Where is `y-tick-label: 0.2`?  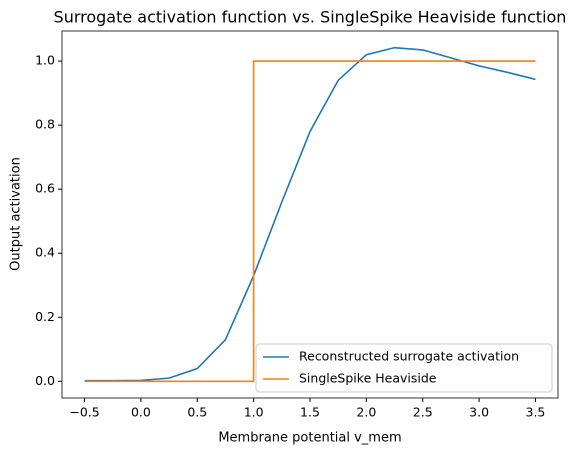 y-tick-label: 0.2 is located at coordinates (45, 316).